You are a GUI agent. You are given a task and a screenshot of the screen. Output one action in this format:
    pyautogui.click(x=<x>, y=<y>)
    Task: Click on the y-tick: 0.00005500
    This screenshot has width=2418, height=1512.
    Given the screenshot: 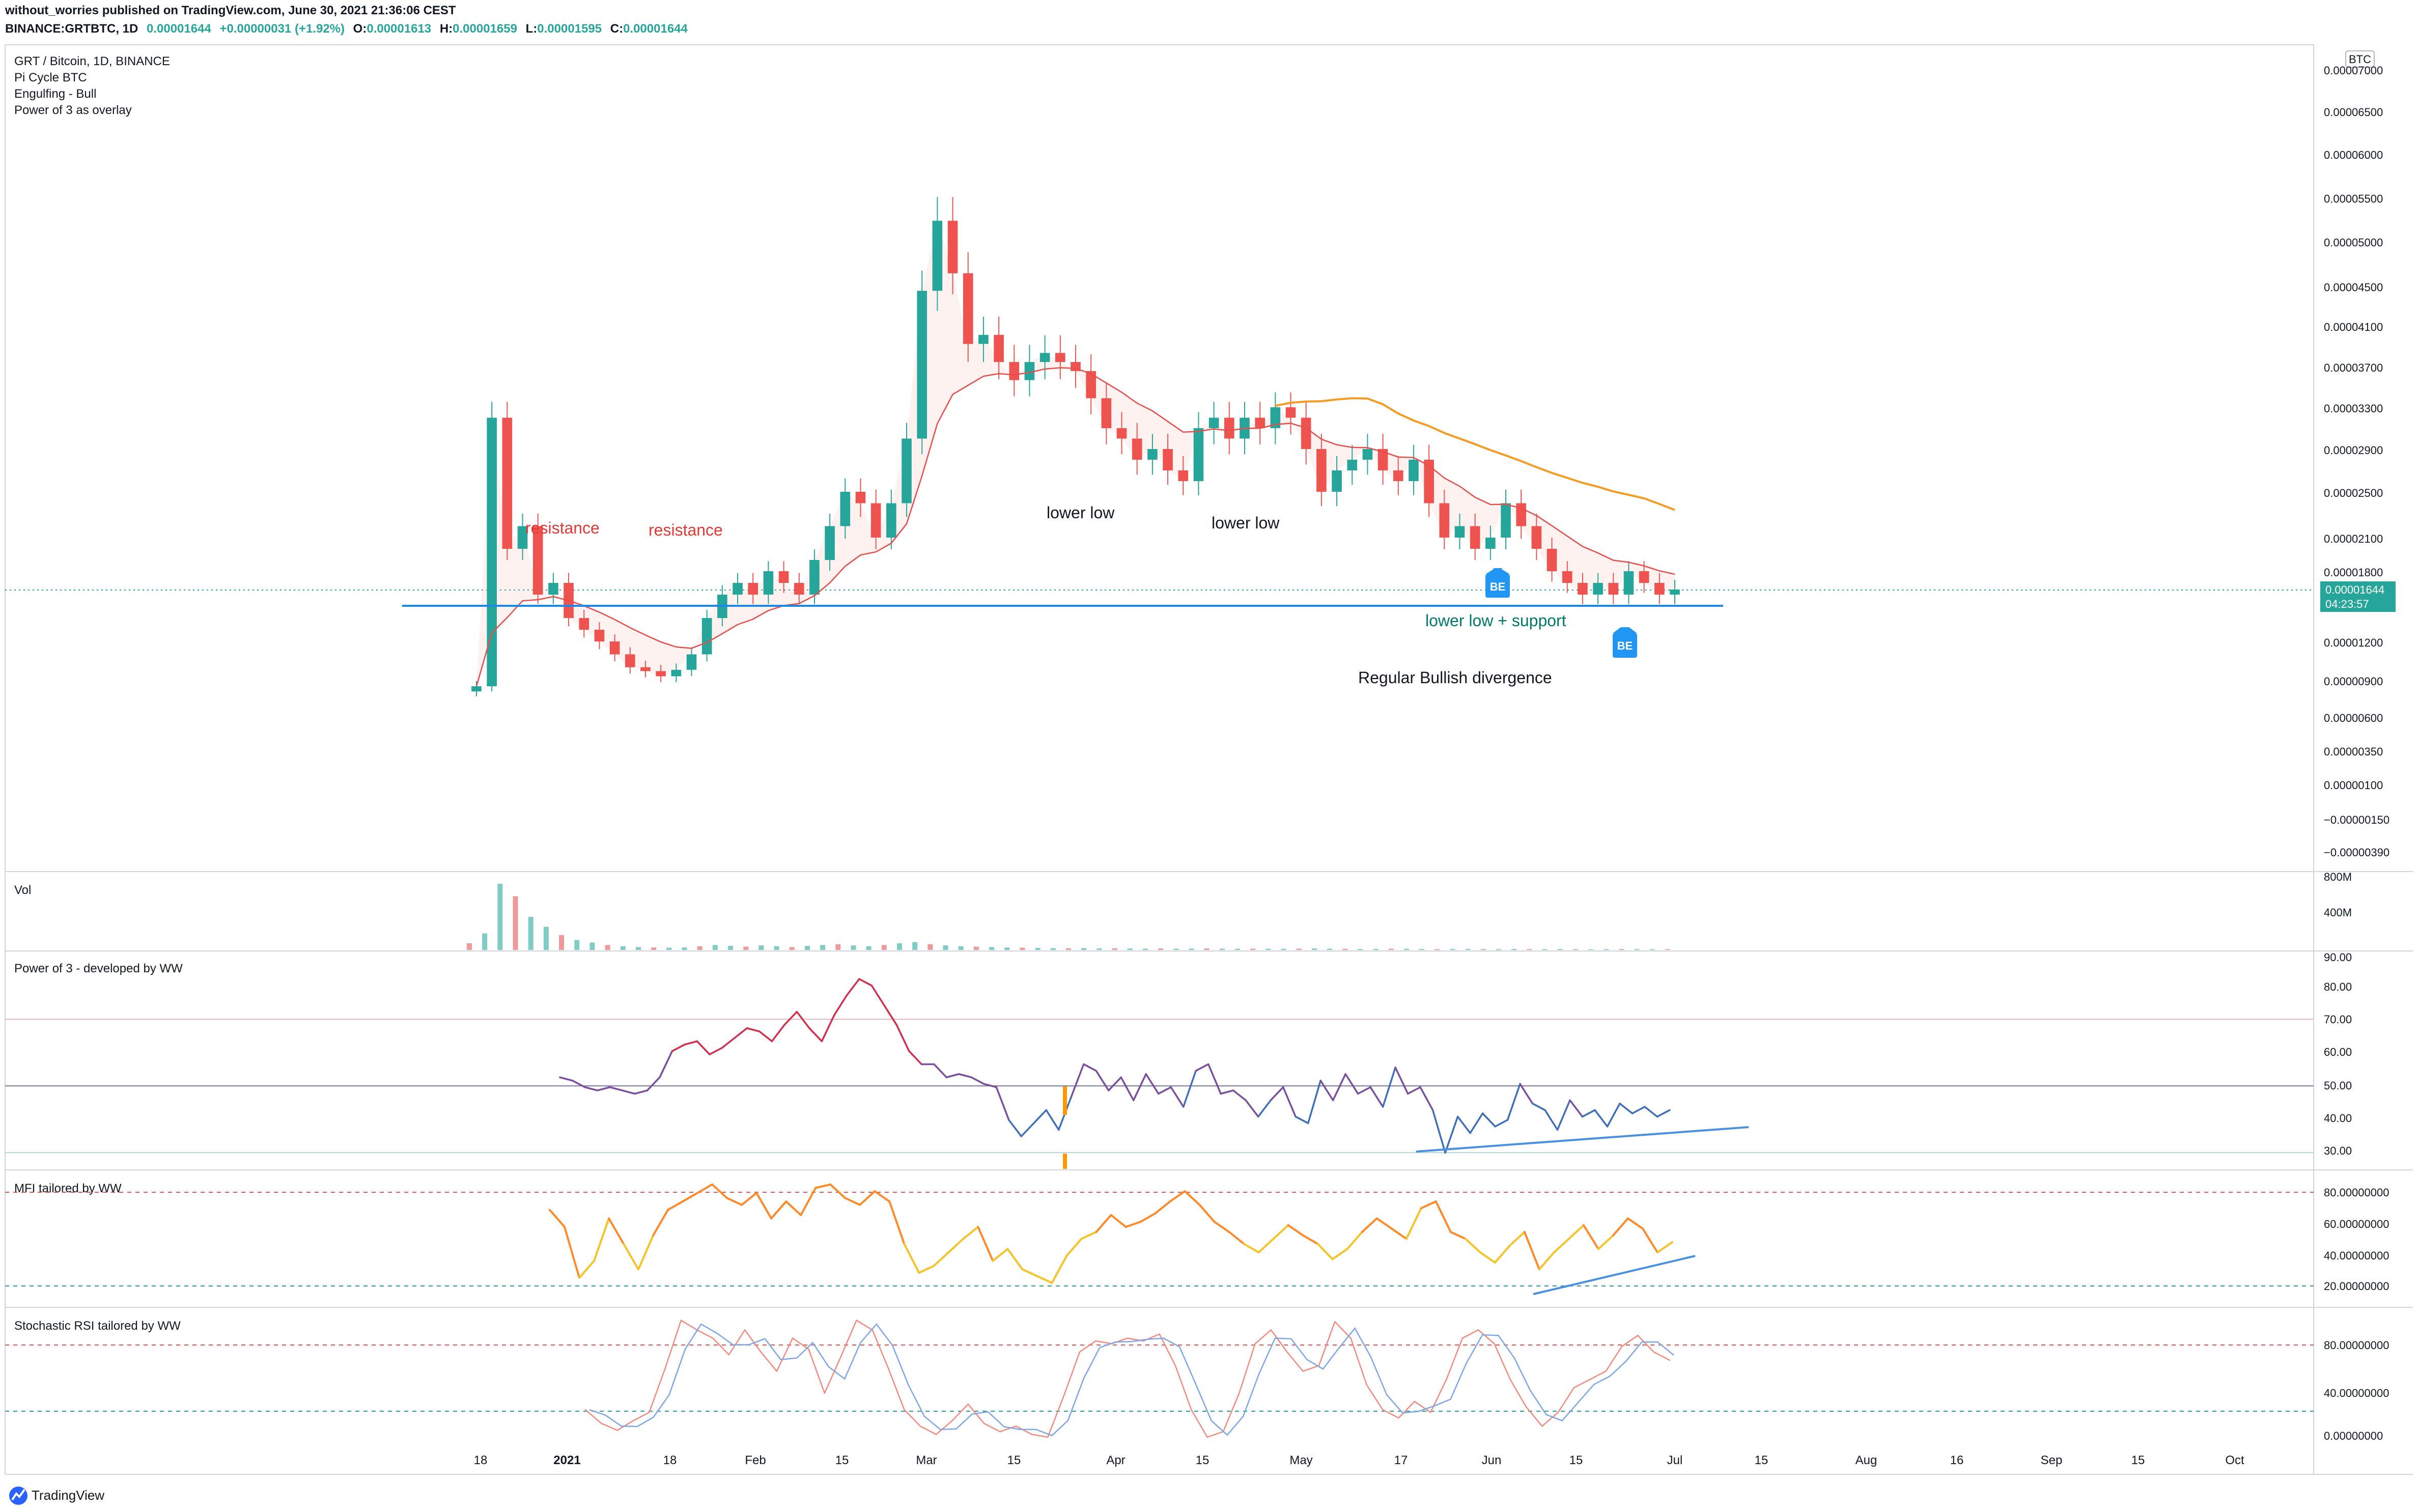 What is the action you would take?
    pyautogui.click(x=2354, y=198)
    